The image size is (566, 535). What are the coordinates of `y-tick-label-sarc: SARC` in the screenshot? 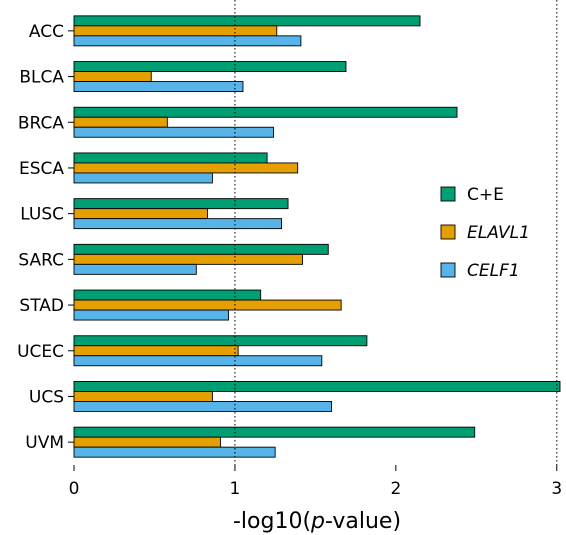 It's located at (41, 260).